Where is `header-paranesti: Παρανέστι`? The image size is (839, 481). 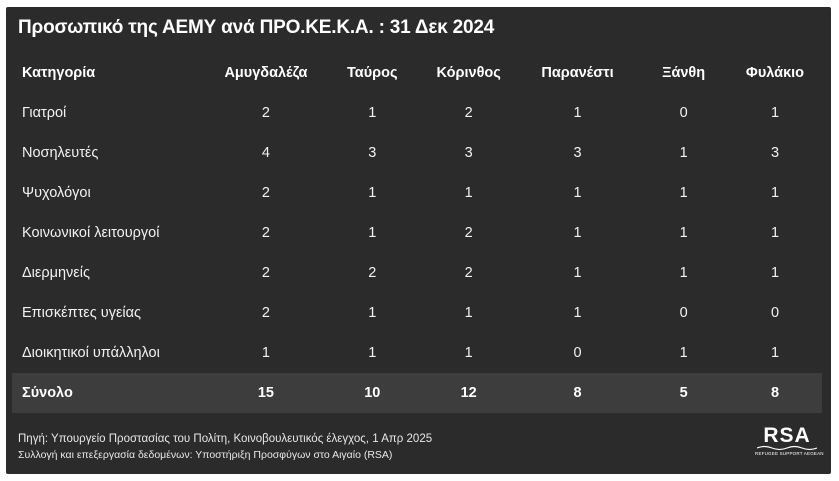 header-paranesti: Παρανέστι is located at coordinates (577, 73).